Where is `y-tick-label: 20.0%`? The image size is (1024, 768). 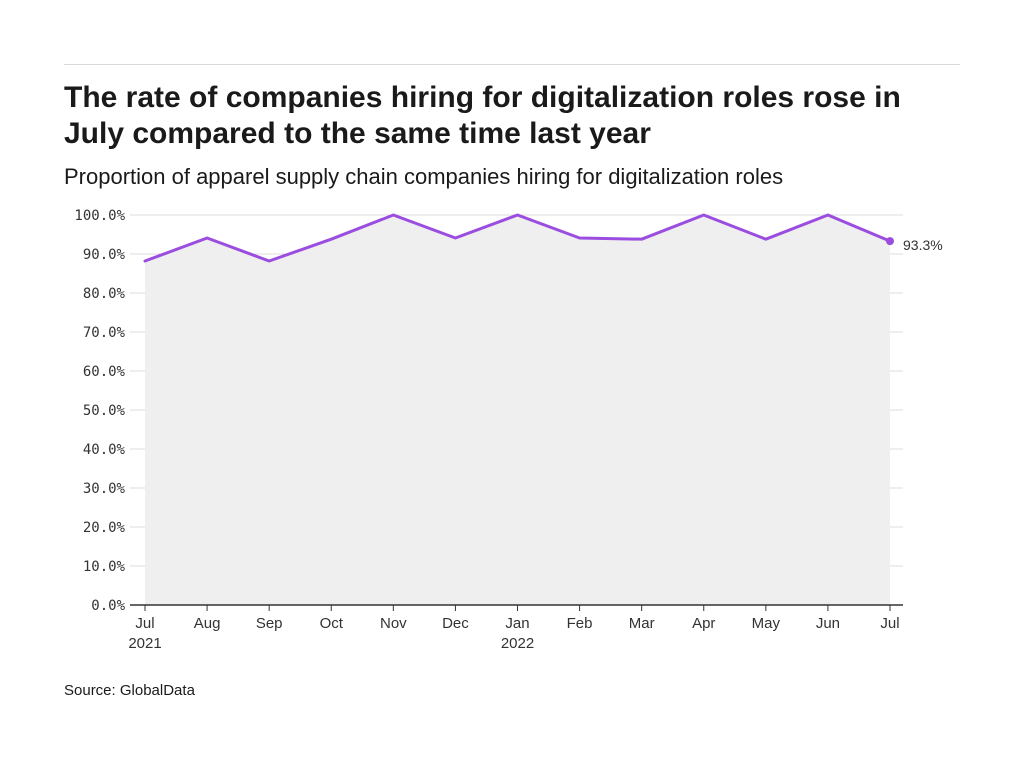 y-tick-label: 20.0% is located at coordinates (104, 528).